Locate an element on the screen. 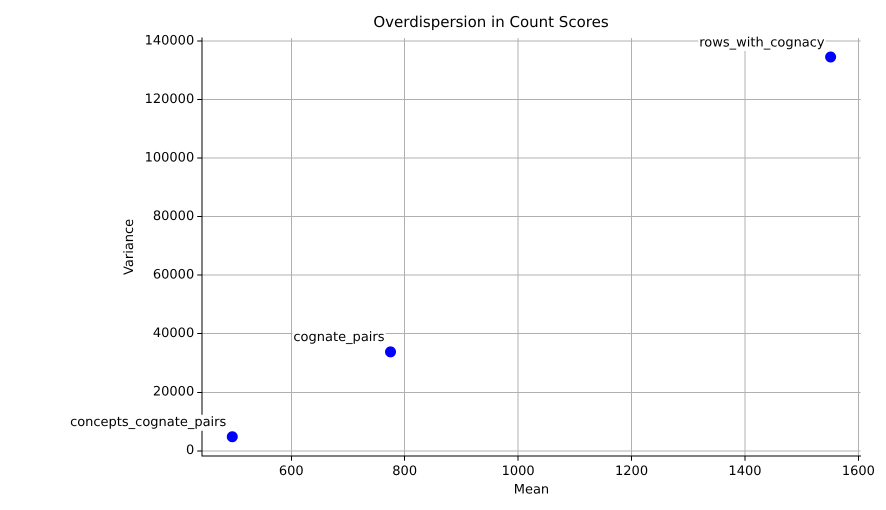  y-tick-label: 0 is located at coordinates (190, 450).